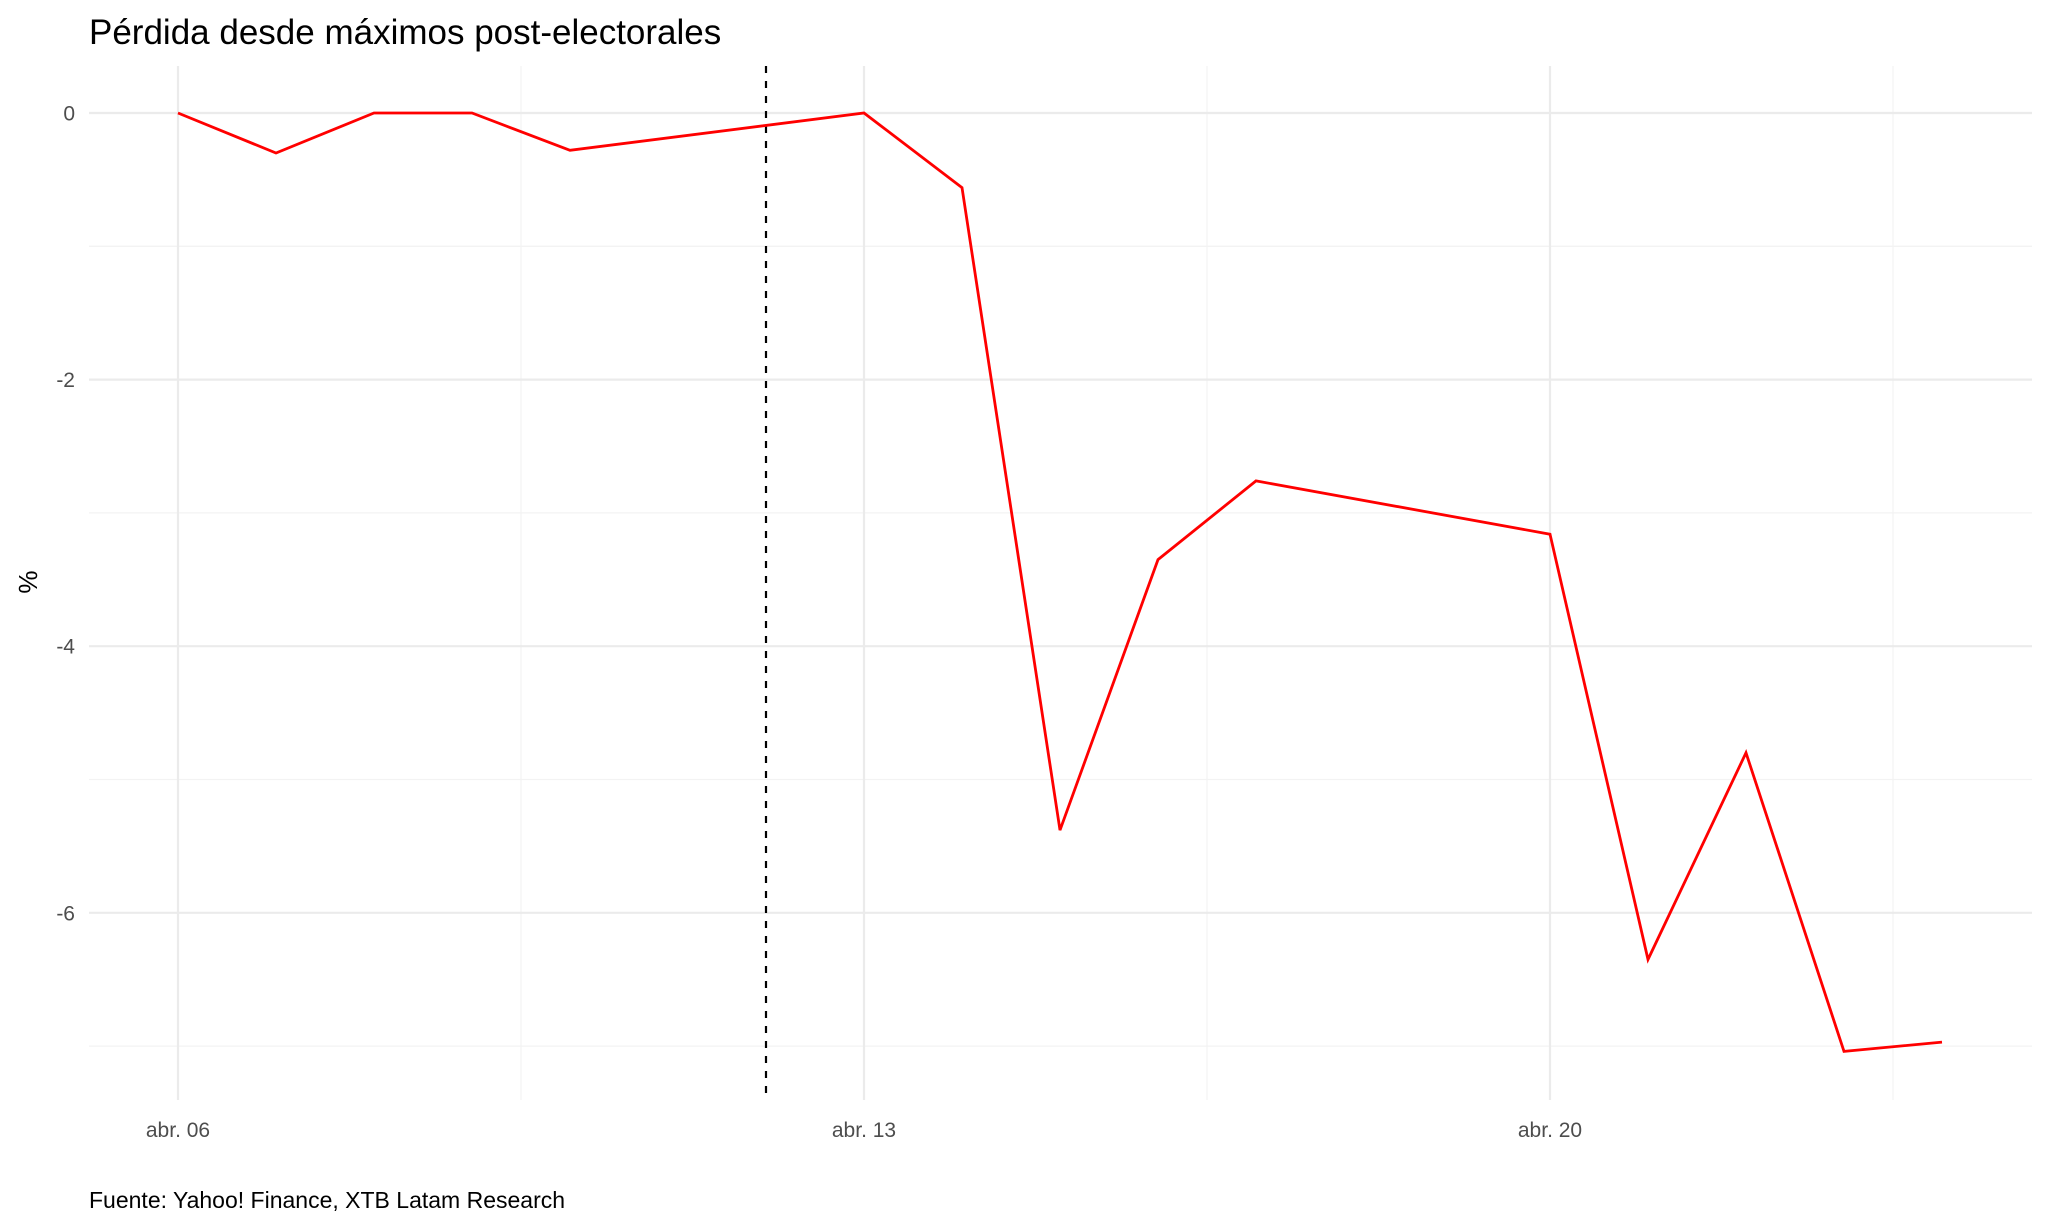  I want to click on x-tick-label: abr. 13, so click(864, 1130).